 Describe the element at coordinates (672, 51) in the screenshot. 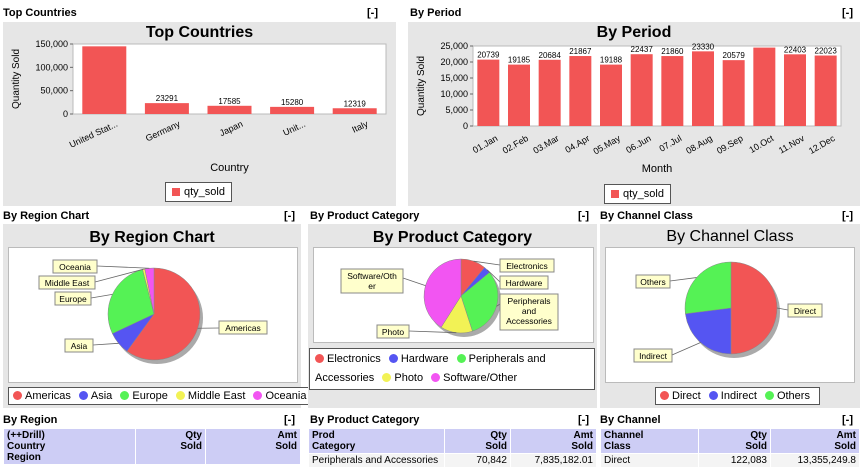

I see `data-label: 21860` at that location.